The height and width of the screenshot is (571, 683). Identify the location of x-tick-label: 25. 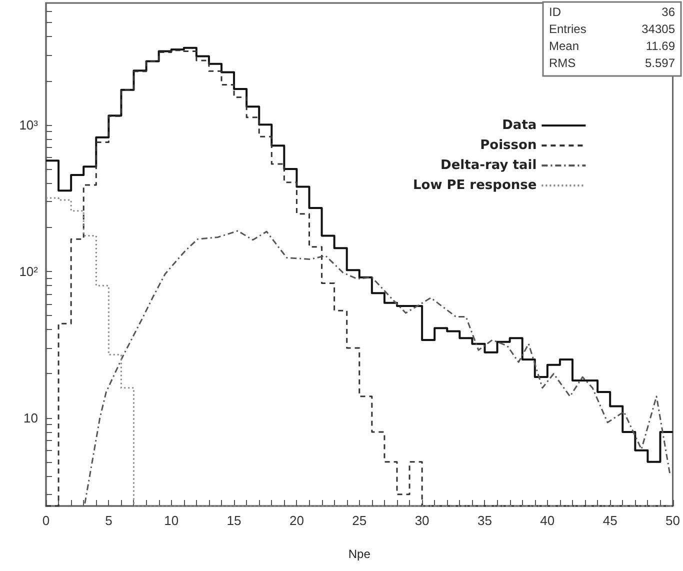
(359, 520).